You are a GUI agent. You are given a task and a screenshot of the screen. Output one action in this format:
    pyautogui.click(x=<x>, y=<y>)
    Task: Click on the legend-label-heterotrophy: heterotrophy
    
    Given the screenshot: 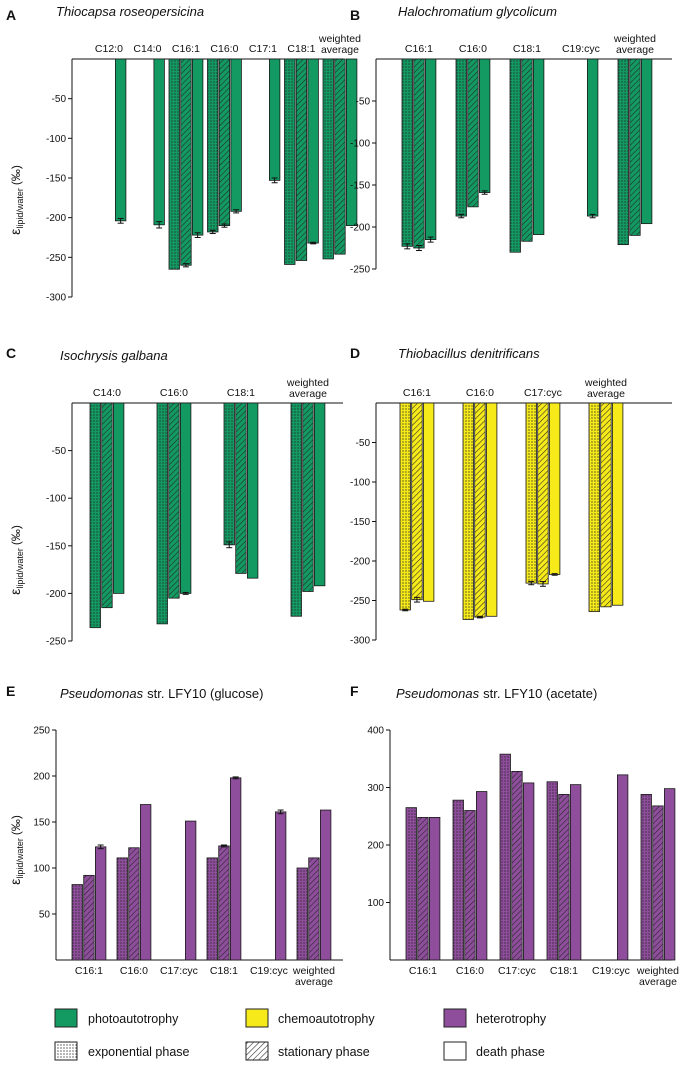 What is the action you would take?
    pyautogui.click(x=511, y=1019)
    